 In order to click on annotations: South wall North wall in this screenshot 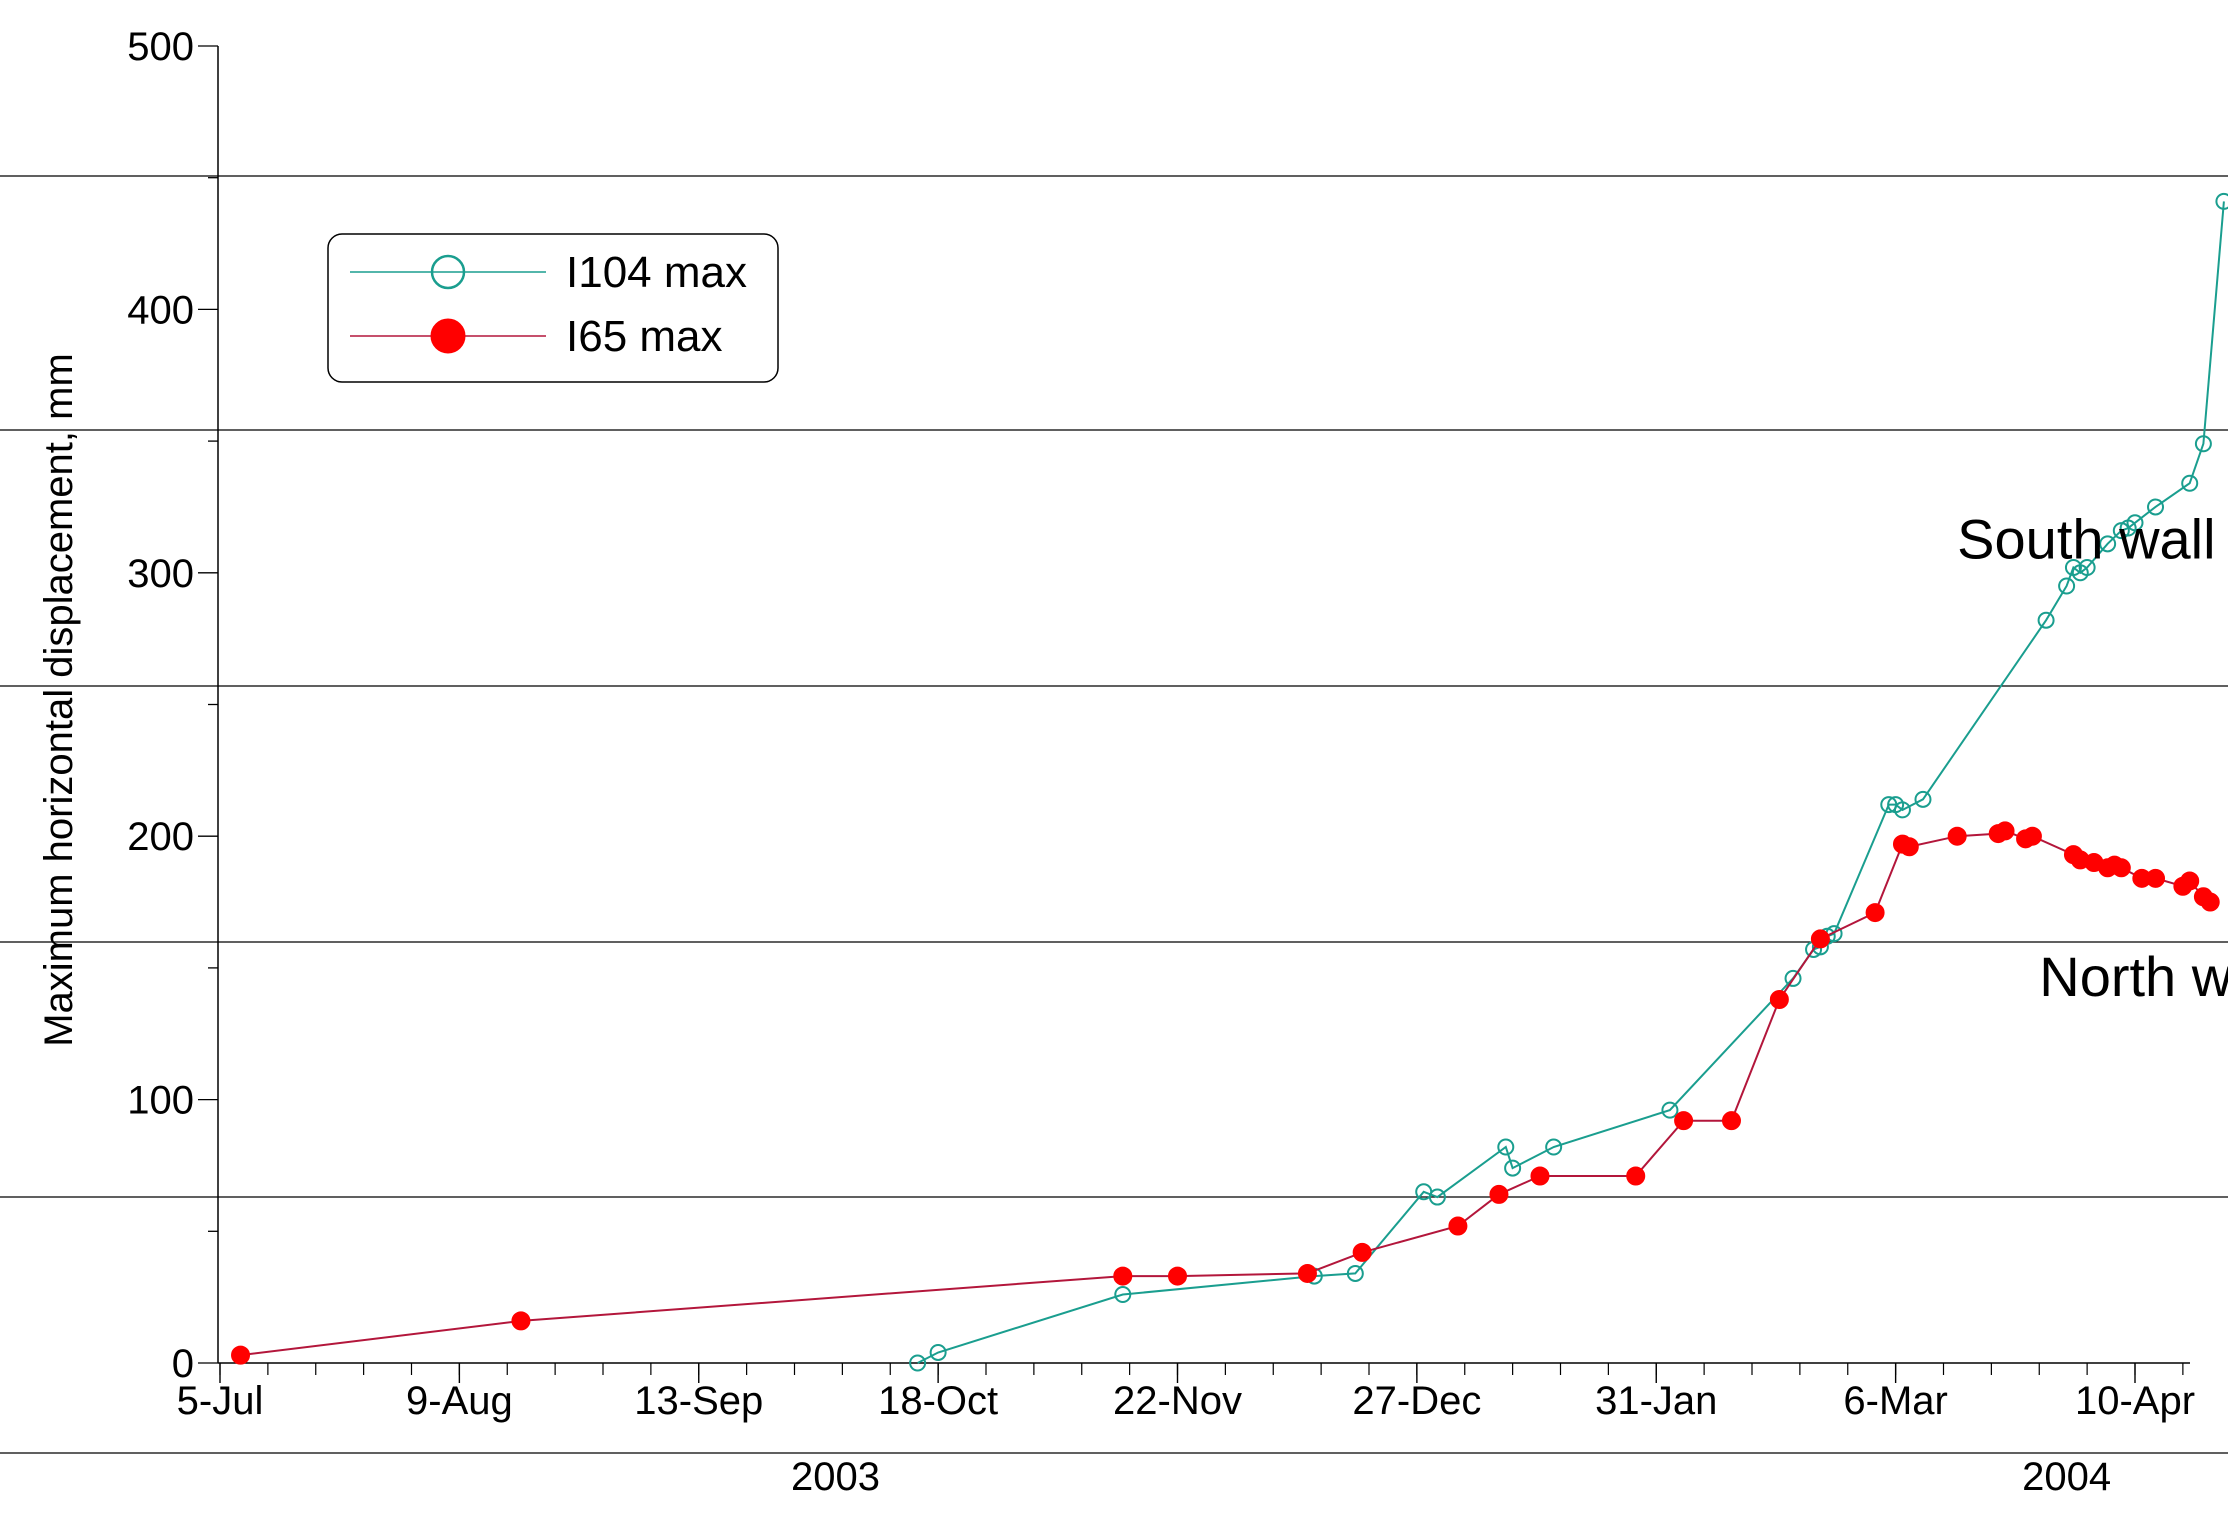, I will do `click(2092, 758)`.